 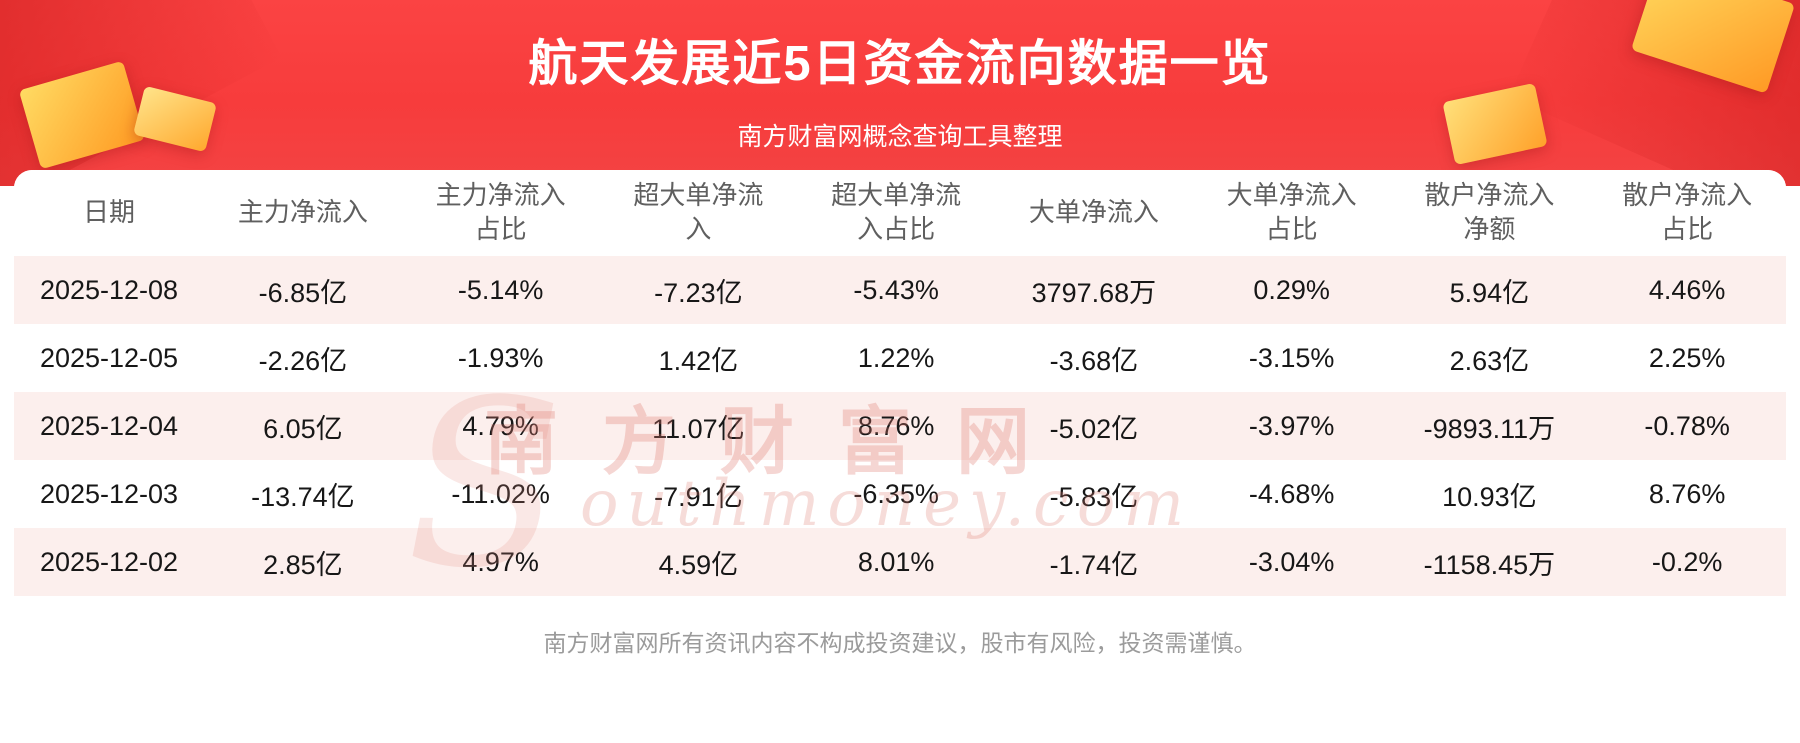 I want to click on table-cell: 4.97%, so click(x=500, y=561).